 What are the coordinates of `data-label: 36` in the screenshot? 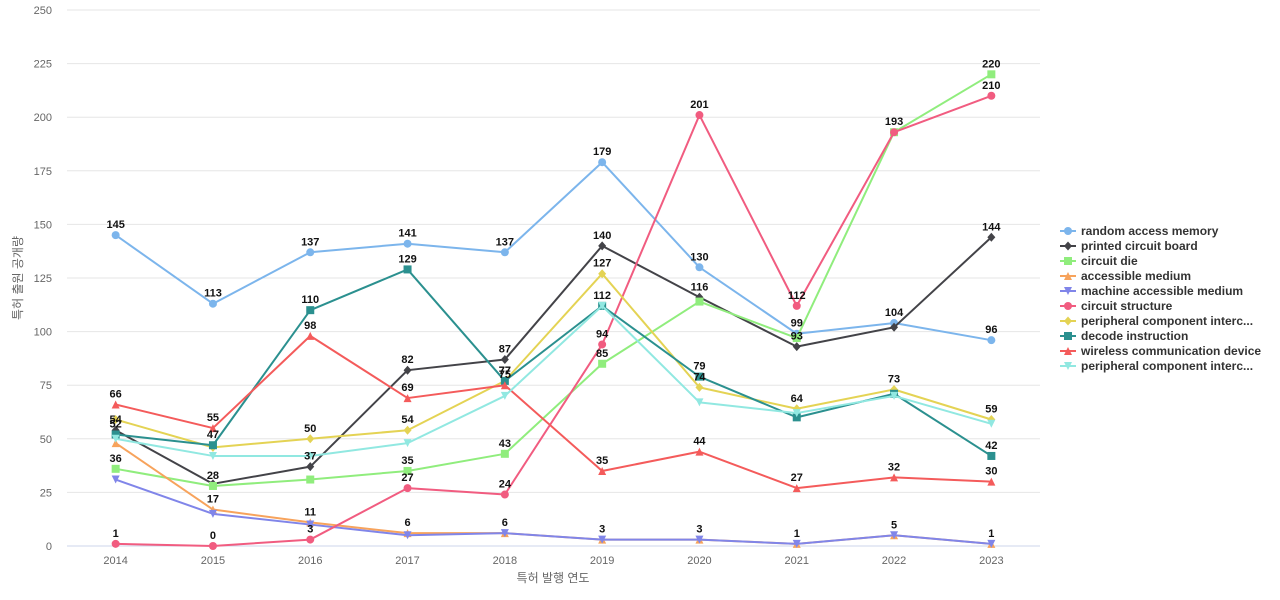 It's located at (116, 459).